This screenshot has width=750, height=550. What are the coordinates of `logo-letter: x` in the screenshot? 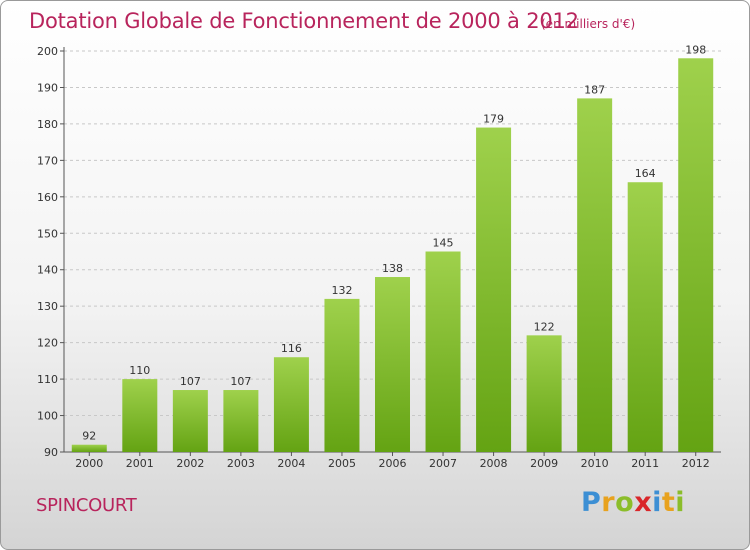 It's located at (643, 502).